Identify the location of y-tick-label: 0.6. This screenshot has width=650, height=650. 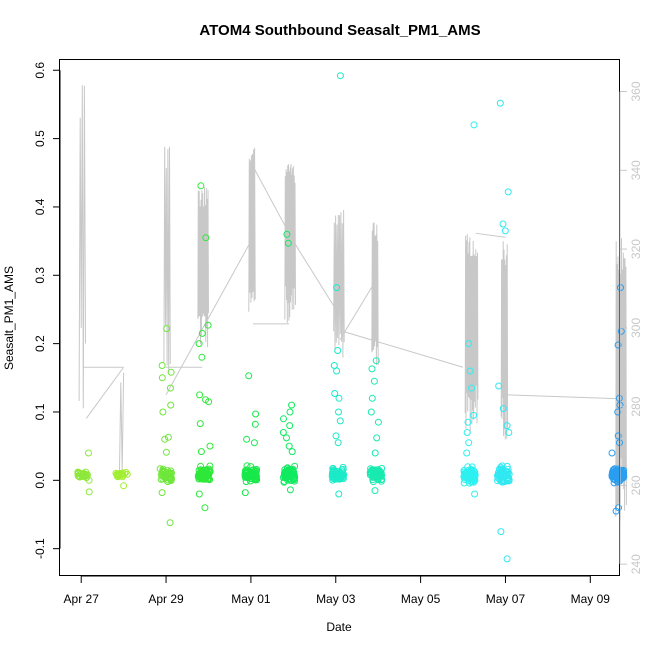
(40, 70).